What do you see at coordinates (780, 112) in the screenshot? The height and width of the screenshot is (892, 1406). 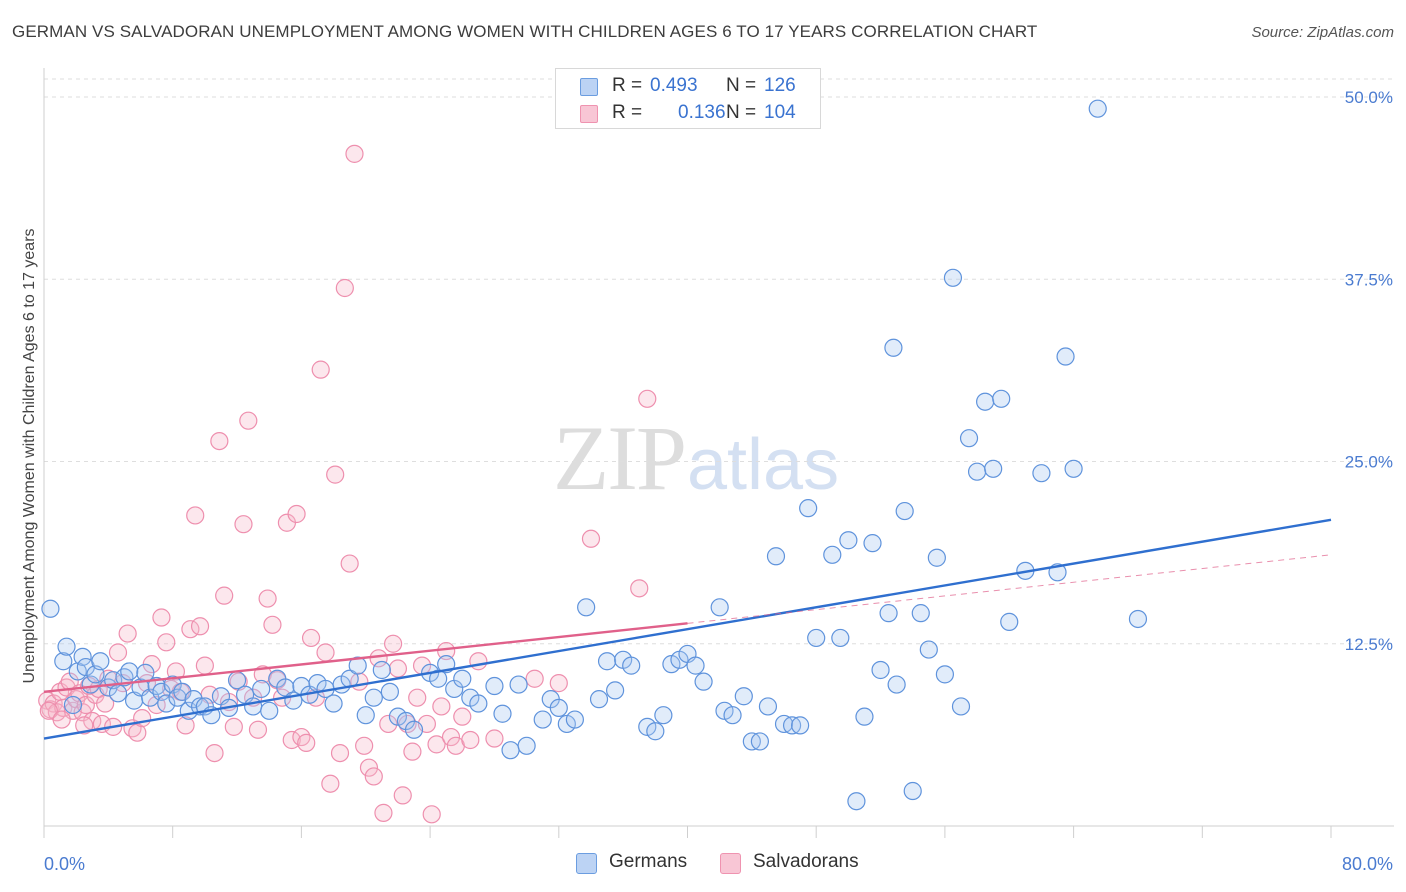 I see `legend-n-value: 104` at bounding box center [780, 112].